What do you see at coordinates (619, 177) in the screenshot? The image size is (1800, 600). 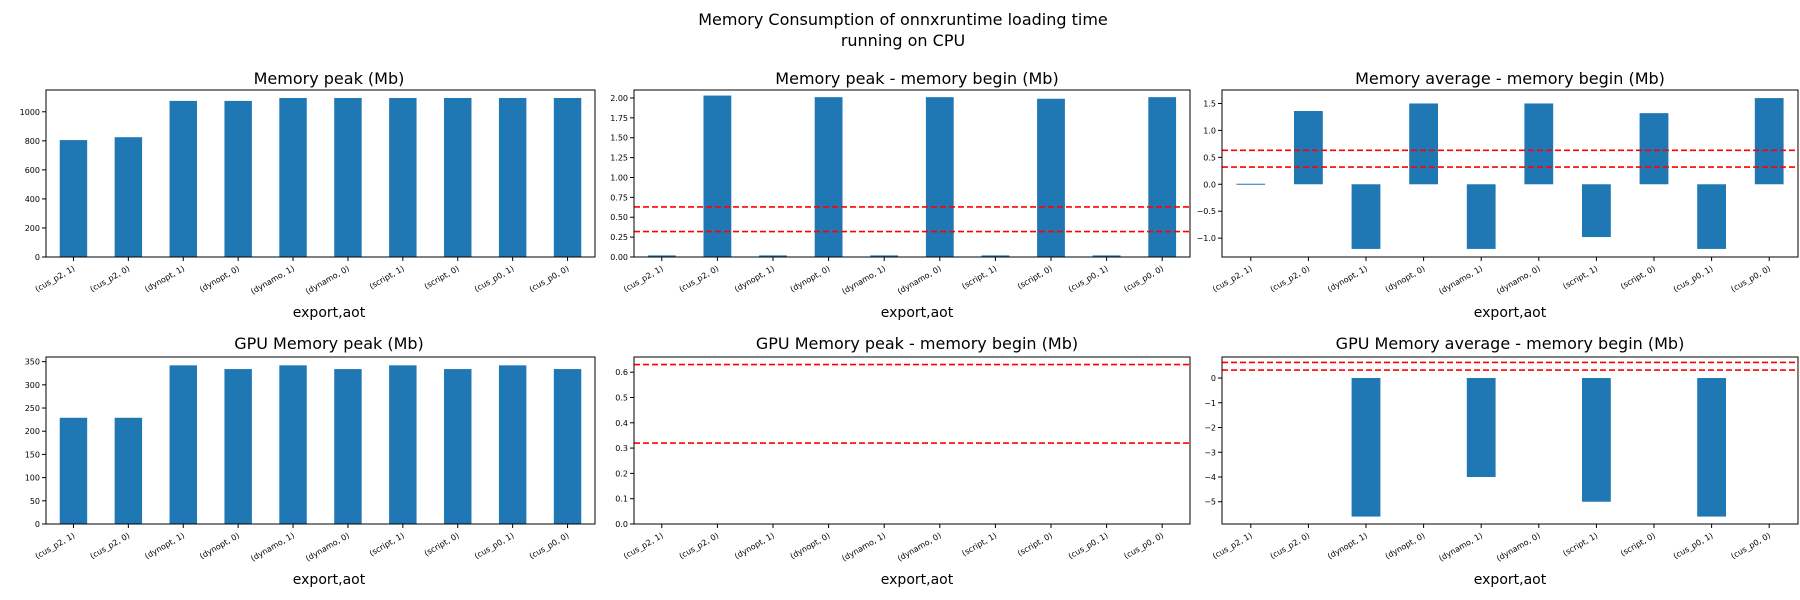 I see `y-tick-label: 1.00` at bounding box center [619, 177].